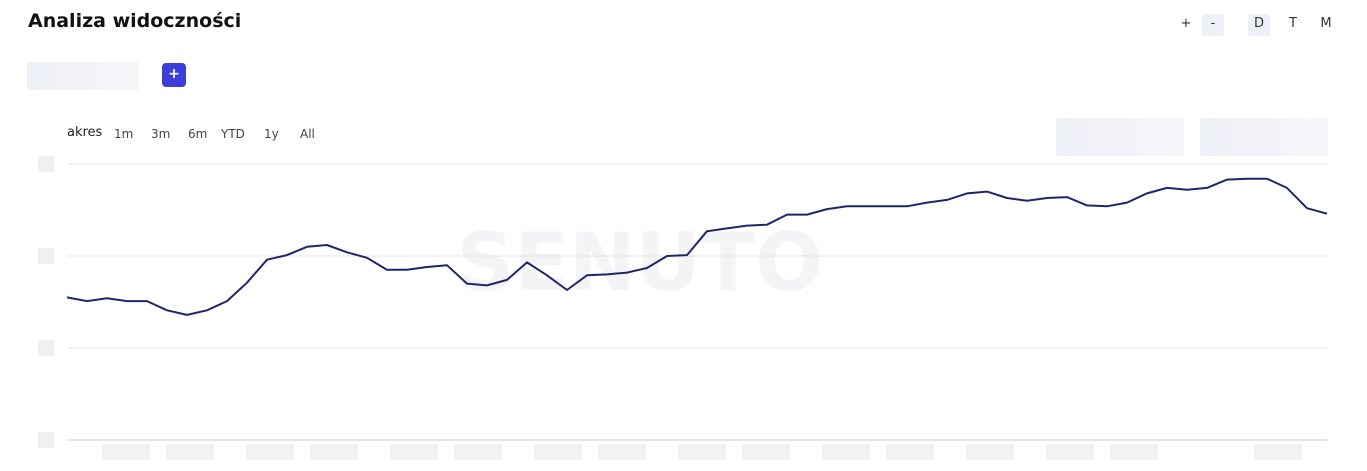 This screenshot has height=471, width=1367. I want to click on blurred-domain, so click(83, 76).